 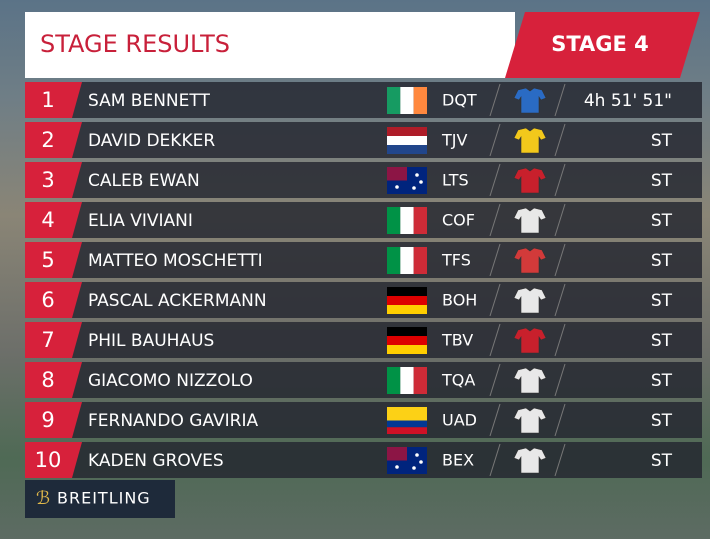 What do you see at coordinates (173, 421) in the screenshot?
I see `rider-name: FERNANDO GAVIRIA` at bounding box center [173, 421].